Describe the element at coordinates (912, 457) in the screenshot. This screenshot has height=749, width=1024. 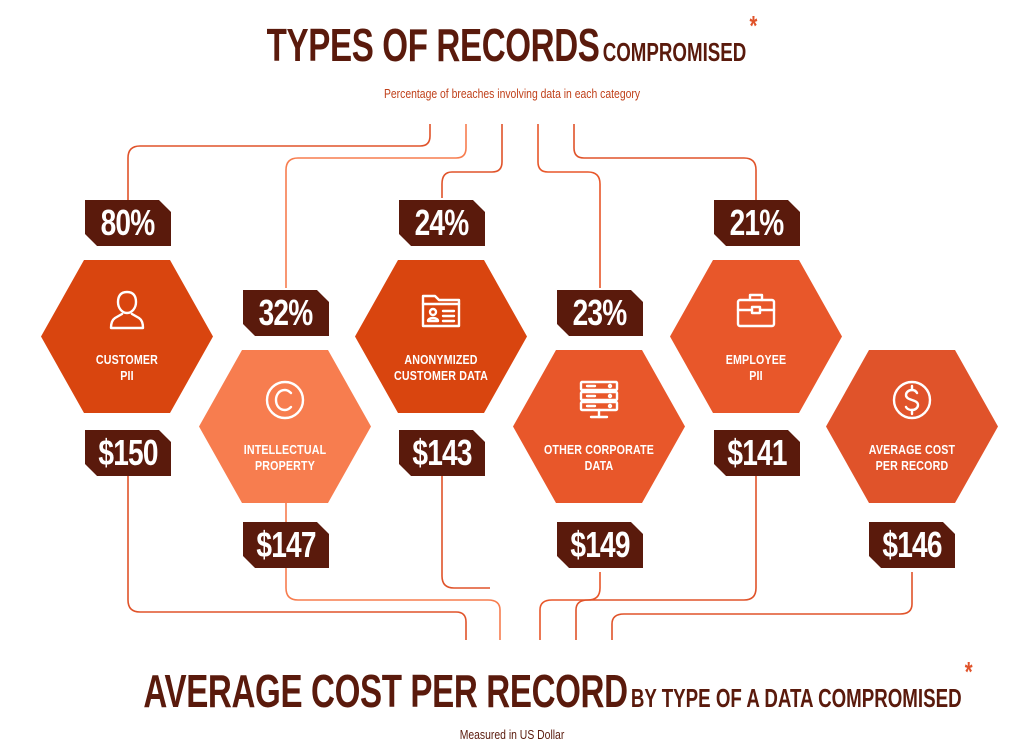
I see `hex-label: AVERAGE COST PER RECORD` at that location.